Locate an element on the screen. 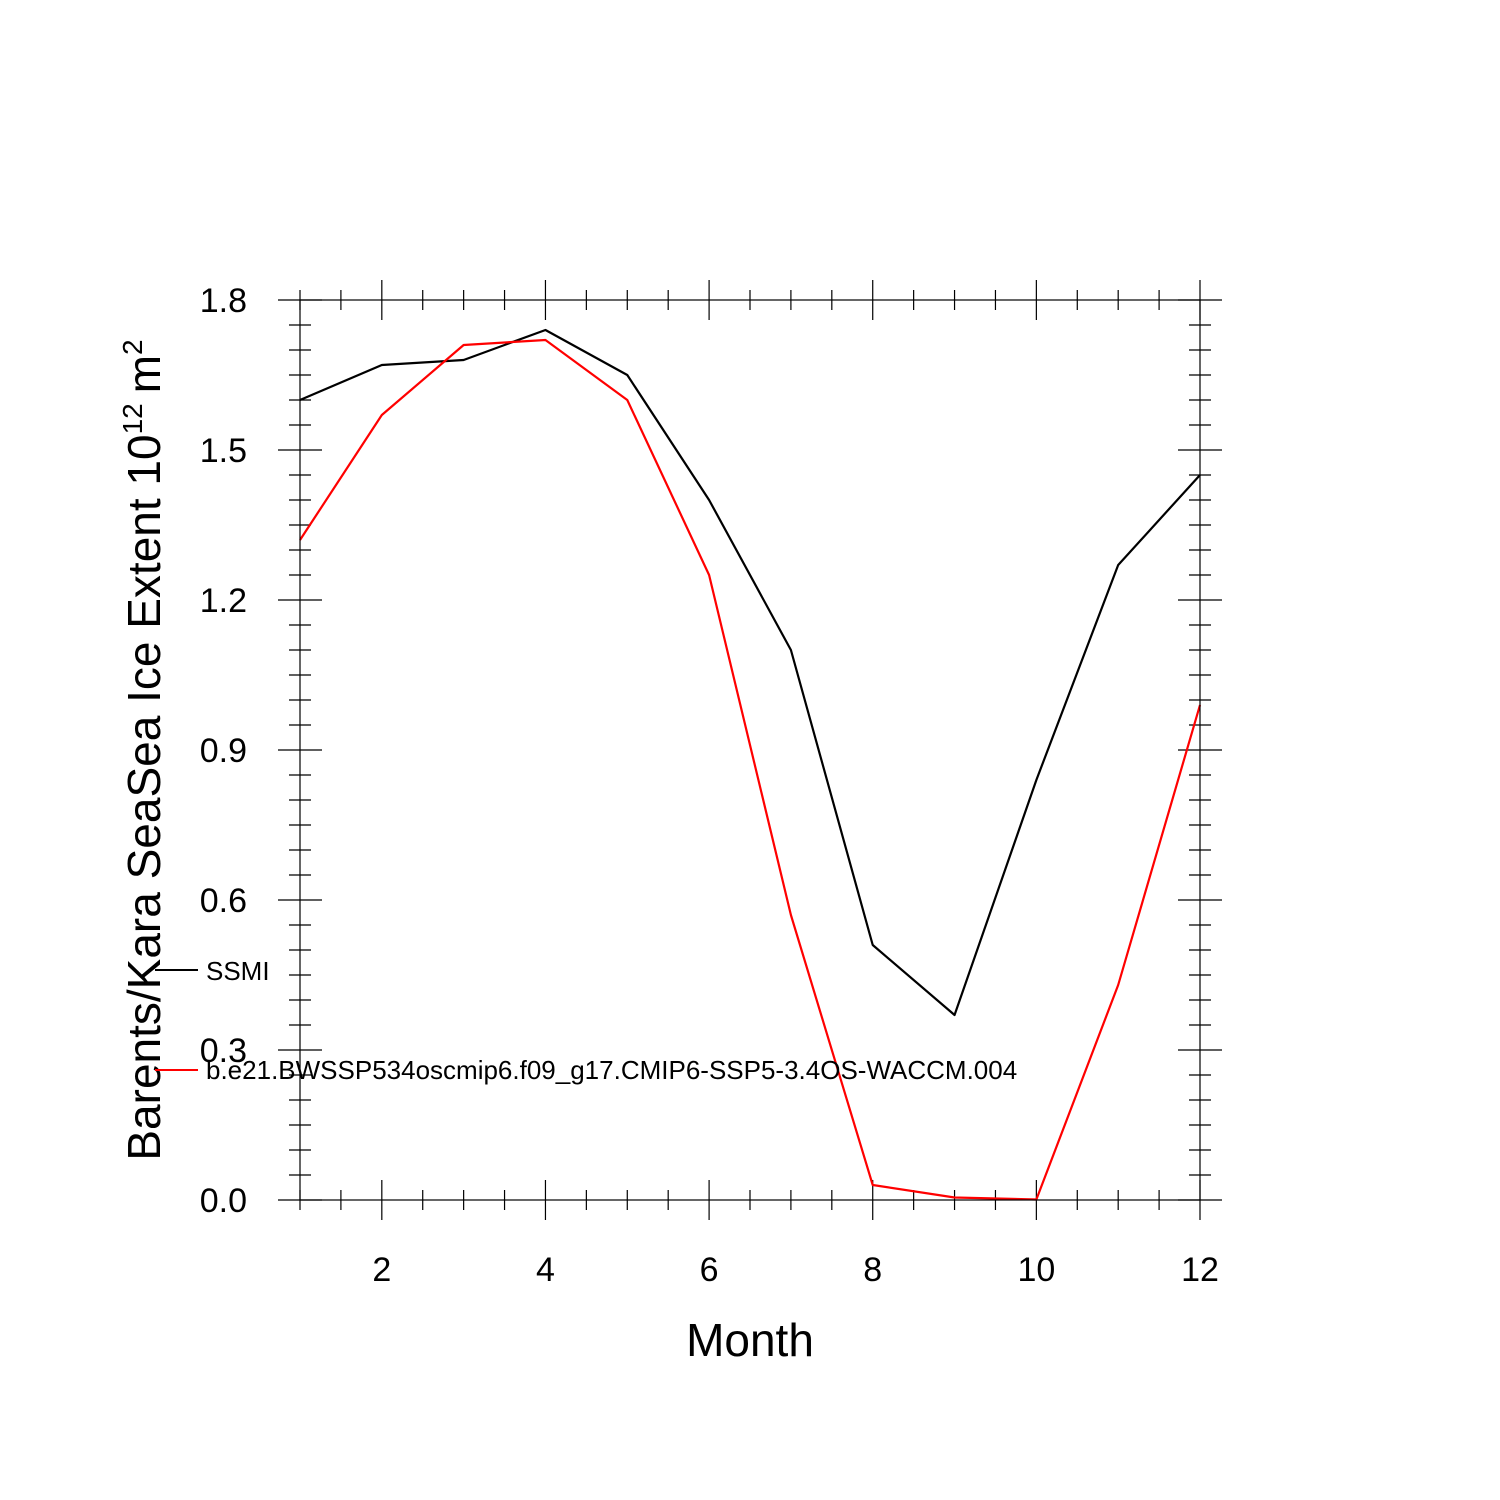  x-tick-label: 8 is located at coordinates (872, 1270).